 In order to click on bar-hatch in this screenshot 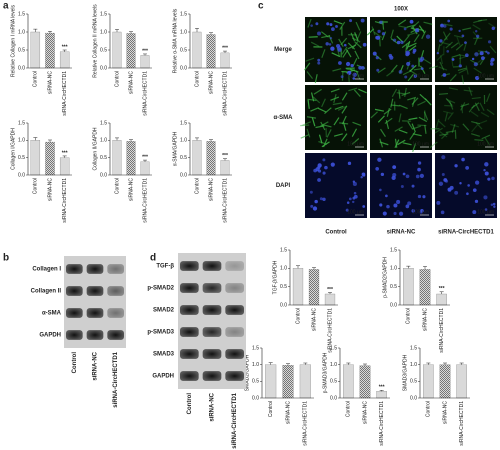, I will do `click(211, 158)`.